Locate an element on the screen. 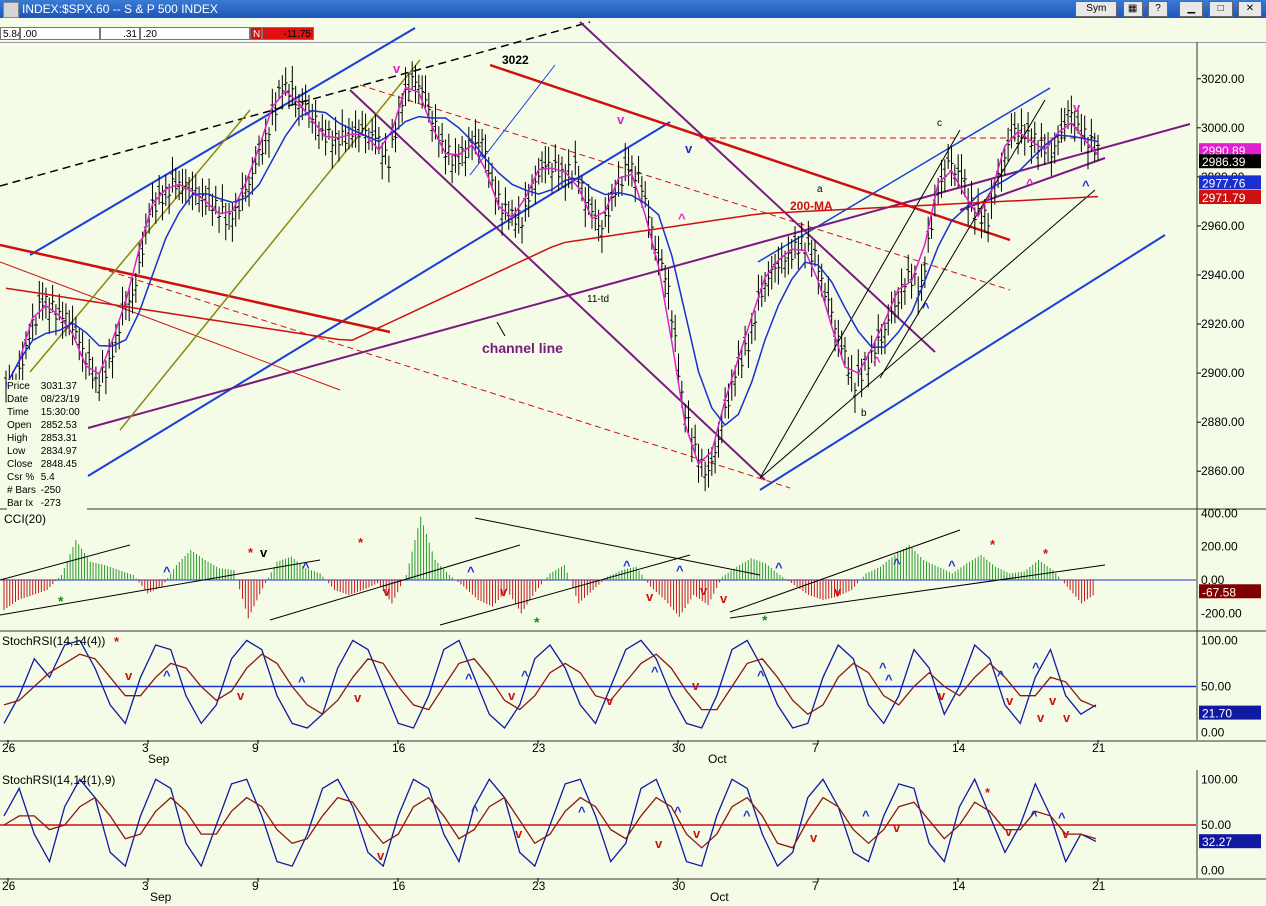 This screenshot has height=906, width=1266. help-icon: ? is located at coordinates (1157, 9).